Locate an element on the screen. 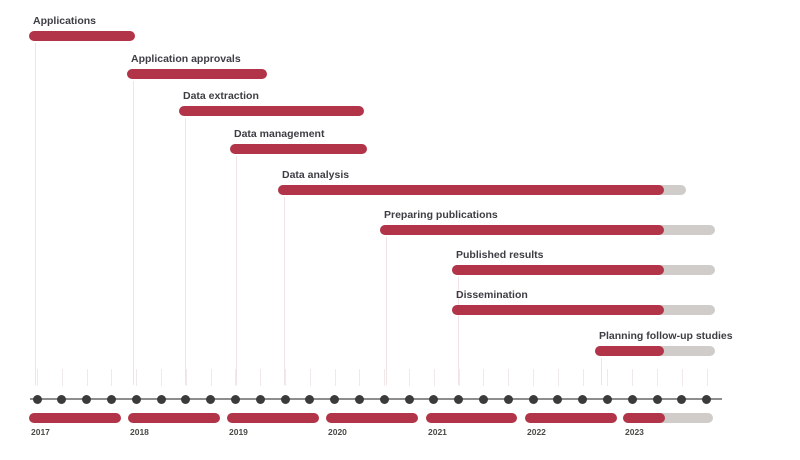 This screenshot has height=460, width=800. task-label: Published results is located at coordinates (500, 255).